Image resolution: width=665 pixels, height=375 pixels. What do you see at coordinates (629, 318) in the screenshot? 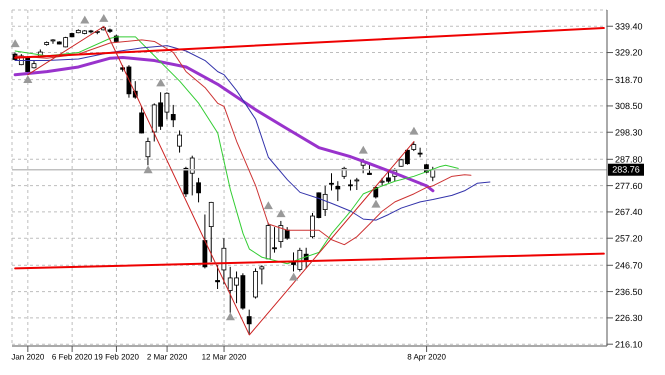
I see `y-tick-label: 226.30` at bounding box center [629, 318].